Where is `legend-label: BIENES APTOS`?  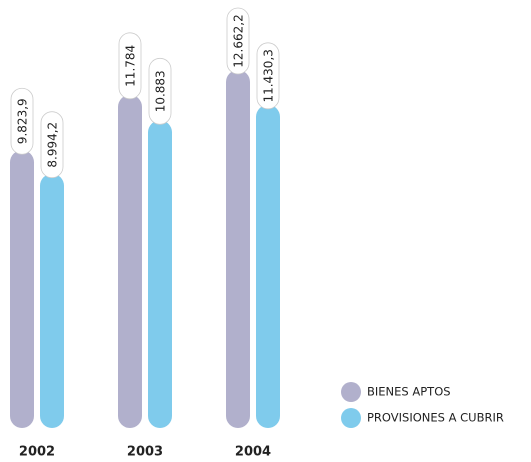 legend-label: BIENES APTOS is located at coordinates (409, 392).